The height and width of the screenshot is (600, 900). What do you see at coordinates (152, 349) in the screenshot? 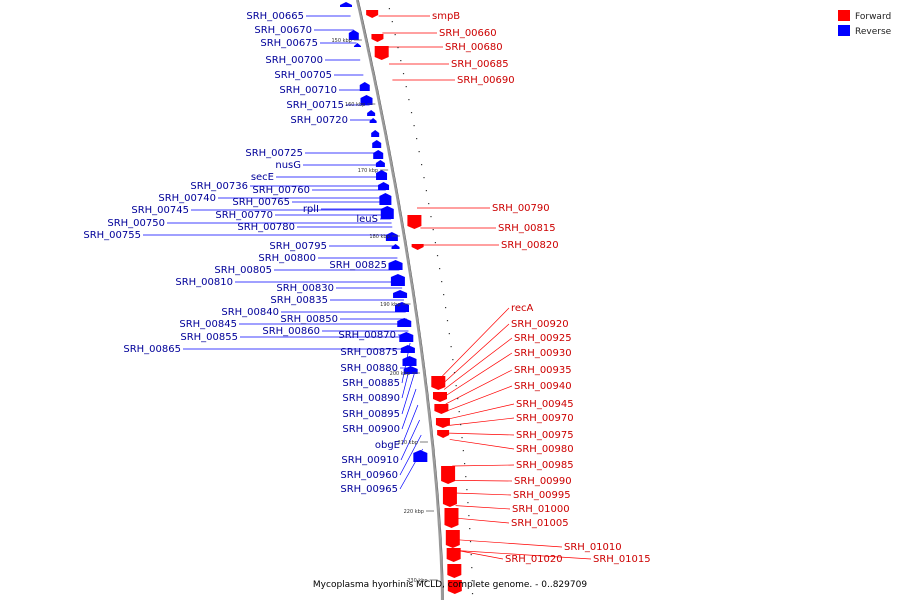
I see `reverse-gene-label: SRH_00865` at bounding box center [152, 349].